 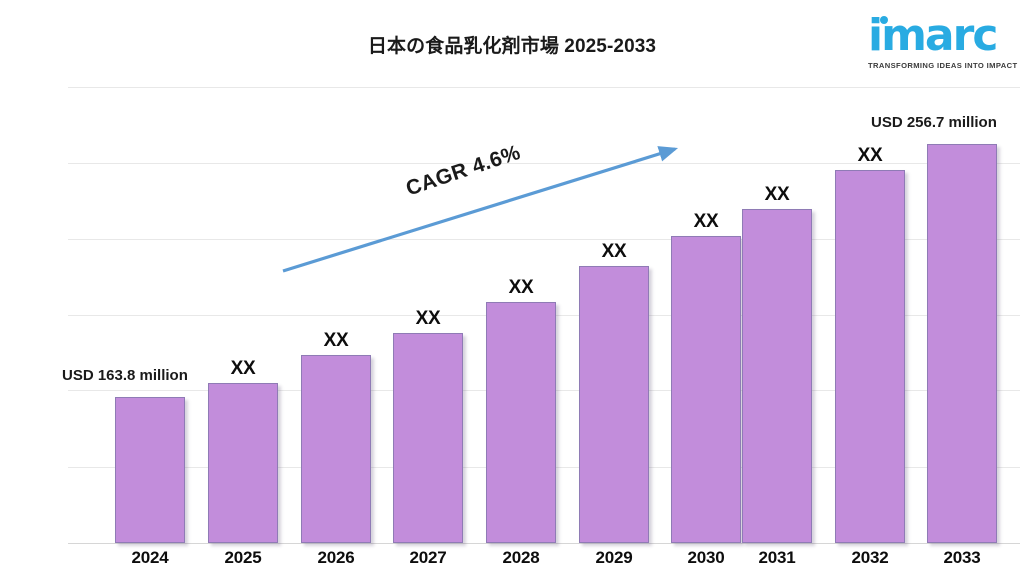 I want to click on bar-2033, so click(x=962, y=343).